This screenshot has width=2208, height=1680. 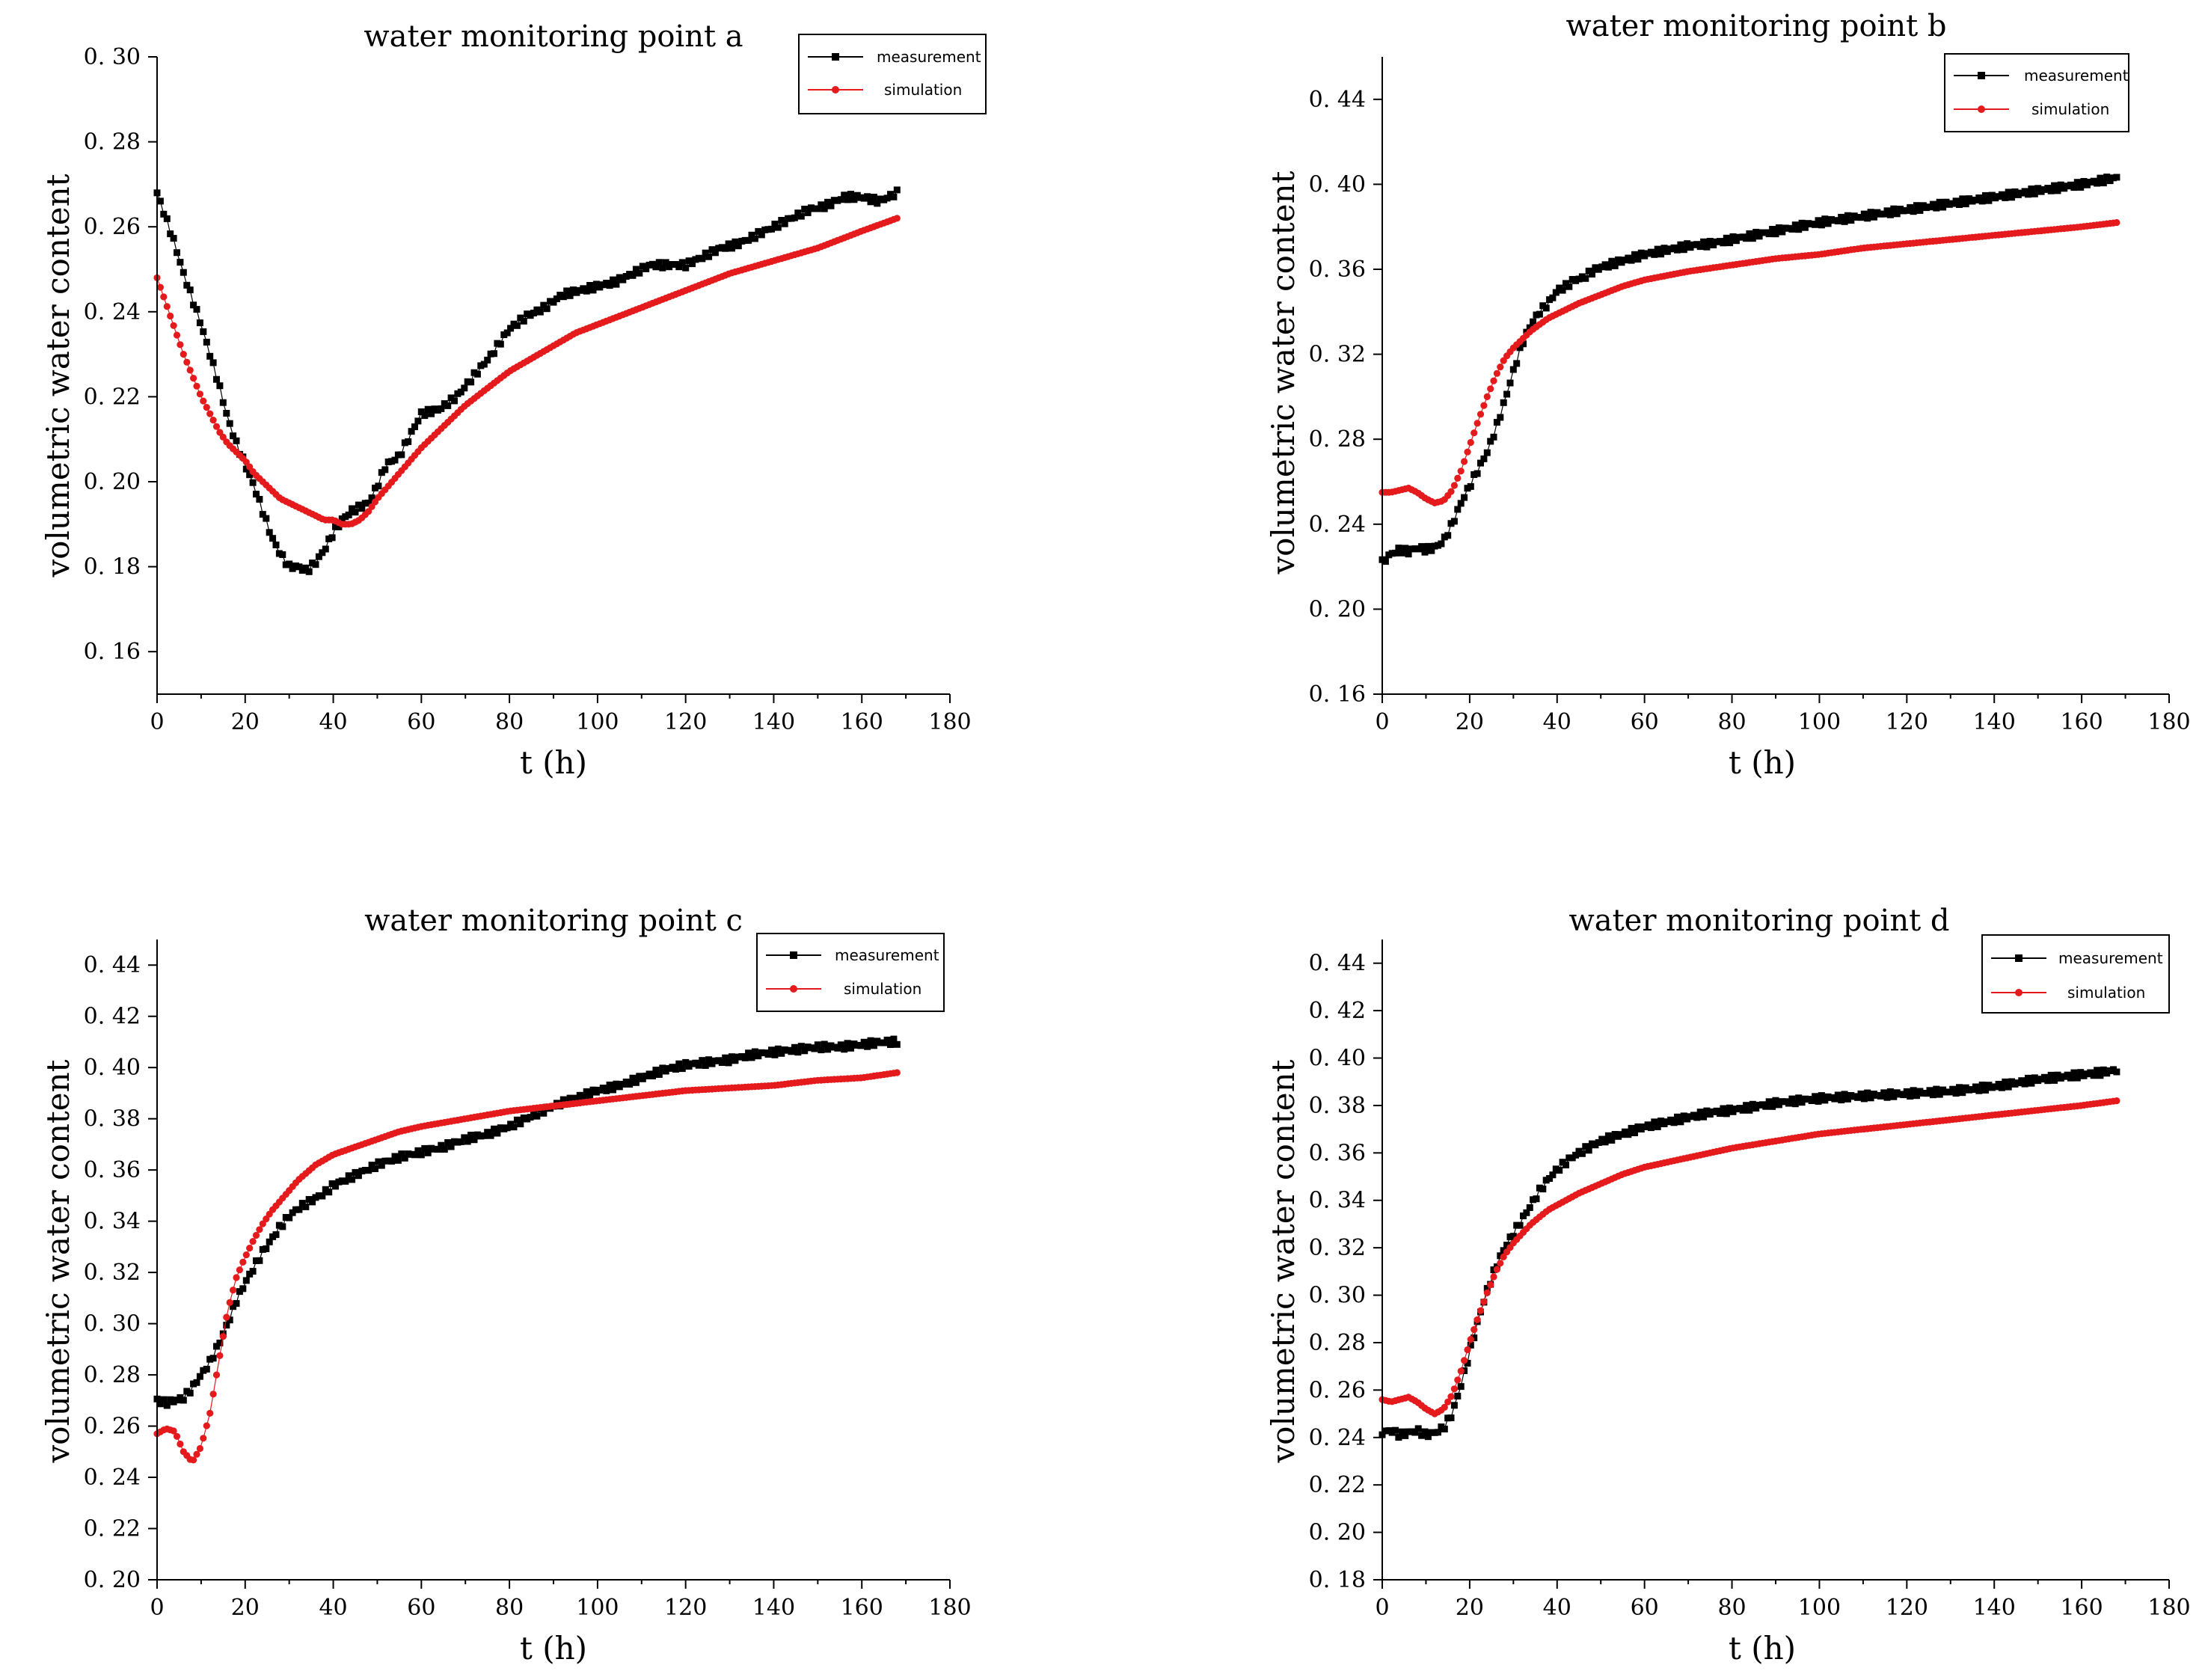 I want to click on y-axis-label-c: volumetric water content, so click(x=58, y=1261).